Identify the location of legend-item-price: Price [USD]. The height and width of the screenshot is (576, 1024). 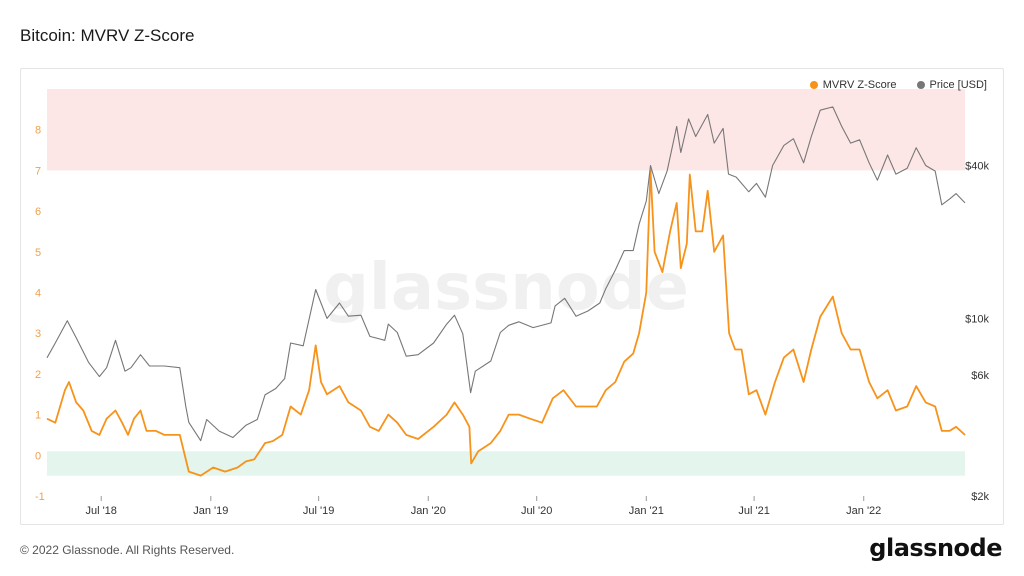
(951, 85).